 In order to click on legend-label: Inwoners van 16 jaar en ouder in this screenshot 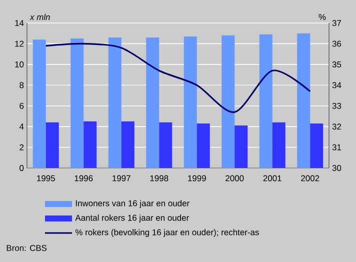, I will do `click(133, 204)`.